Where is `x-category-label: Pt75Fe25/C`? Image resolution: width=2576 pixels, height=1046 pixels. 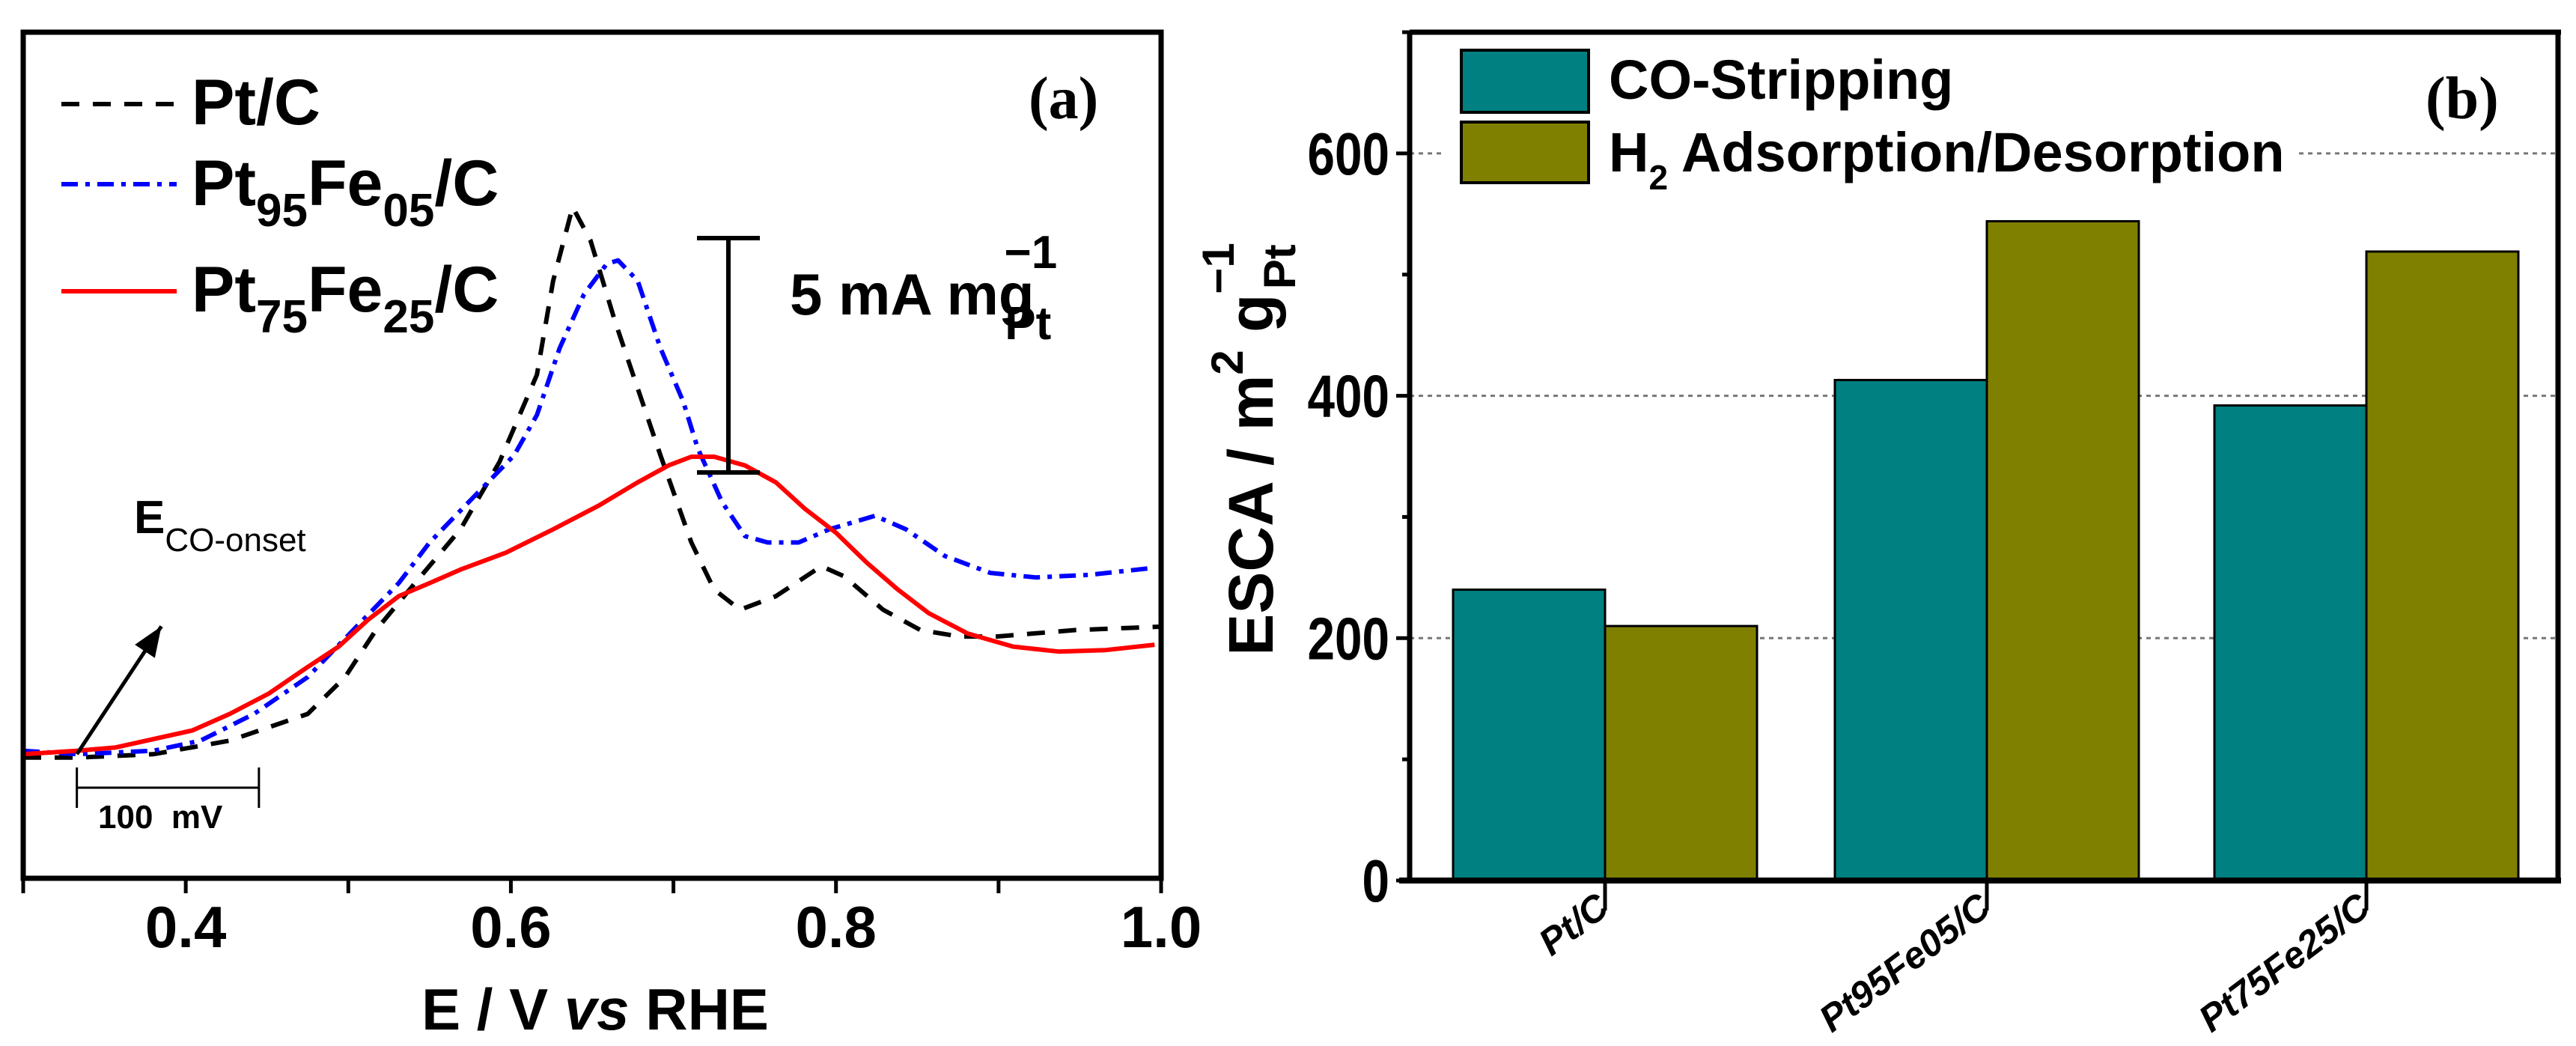 x-category-label: Pt75Fe25/C is located at coordinates (2284, 962).